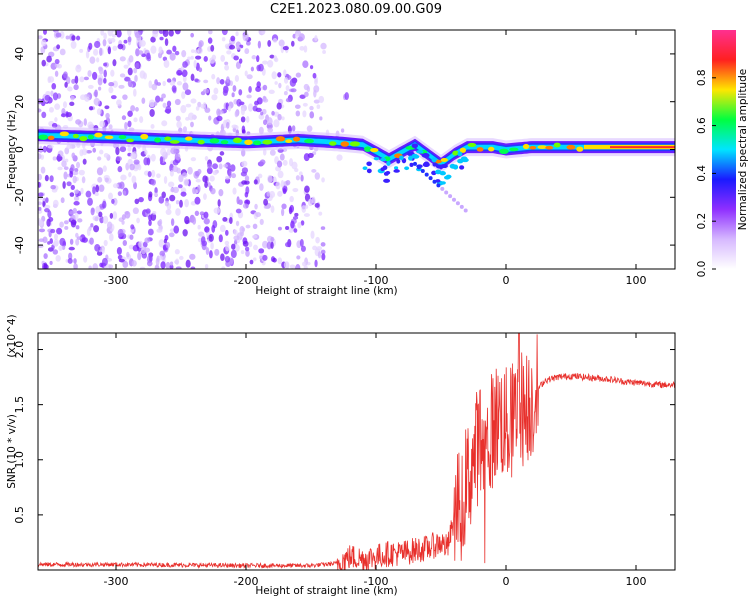  I want to click on x-axis-label: Height of straight line (km), so click(326, 591).